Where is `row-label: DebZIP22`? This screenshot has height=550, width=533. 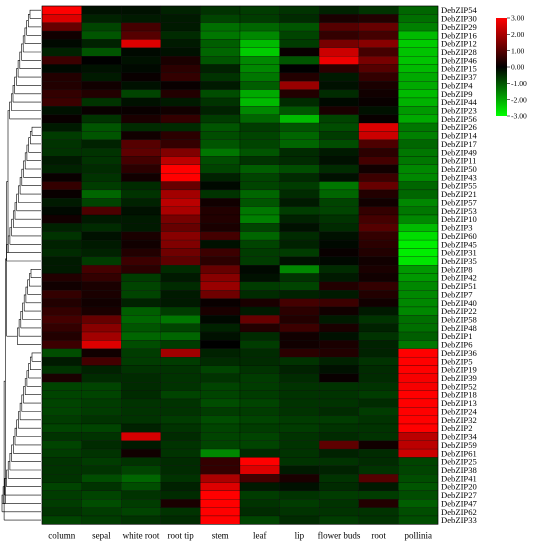
row-label: DebZIP22 is located at coordinates (459, 311).